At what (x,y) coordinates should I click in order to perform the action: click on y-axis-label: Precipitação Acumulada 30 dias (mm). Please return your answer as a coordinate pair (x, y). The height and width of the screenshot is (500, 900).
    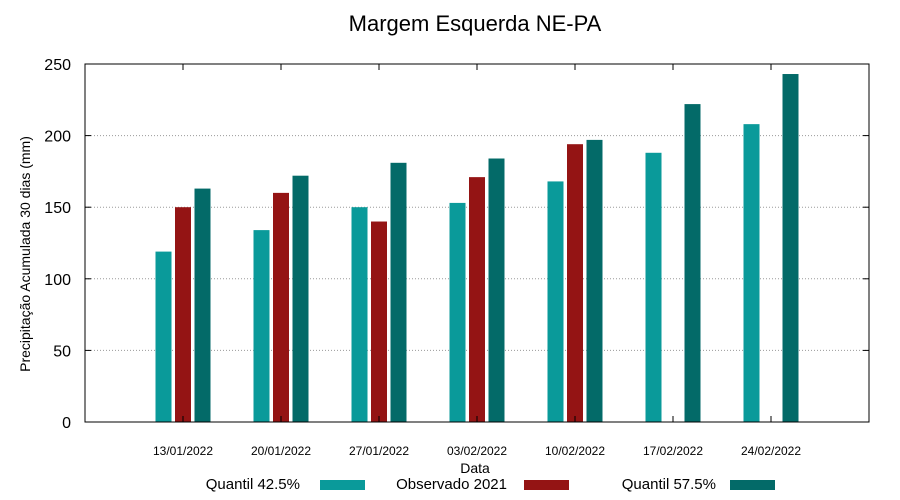
    Looking at the image, I should click on (25, 254).